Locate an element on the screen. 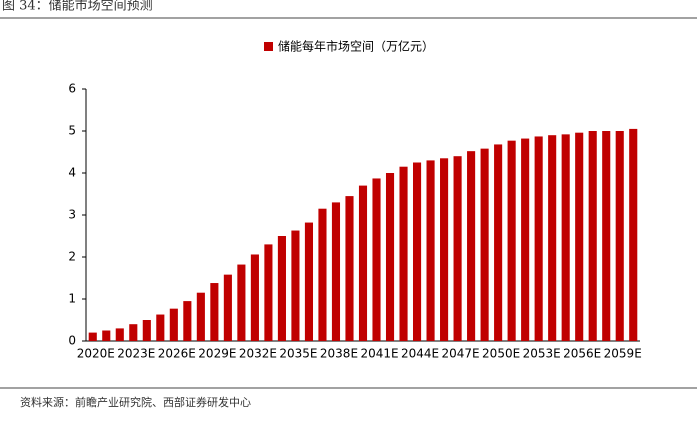 The height and width of the screenshot is (426, 697). y-tick-label: 4 is located at coordinates (72, 173).